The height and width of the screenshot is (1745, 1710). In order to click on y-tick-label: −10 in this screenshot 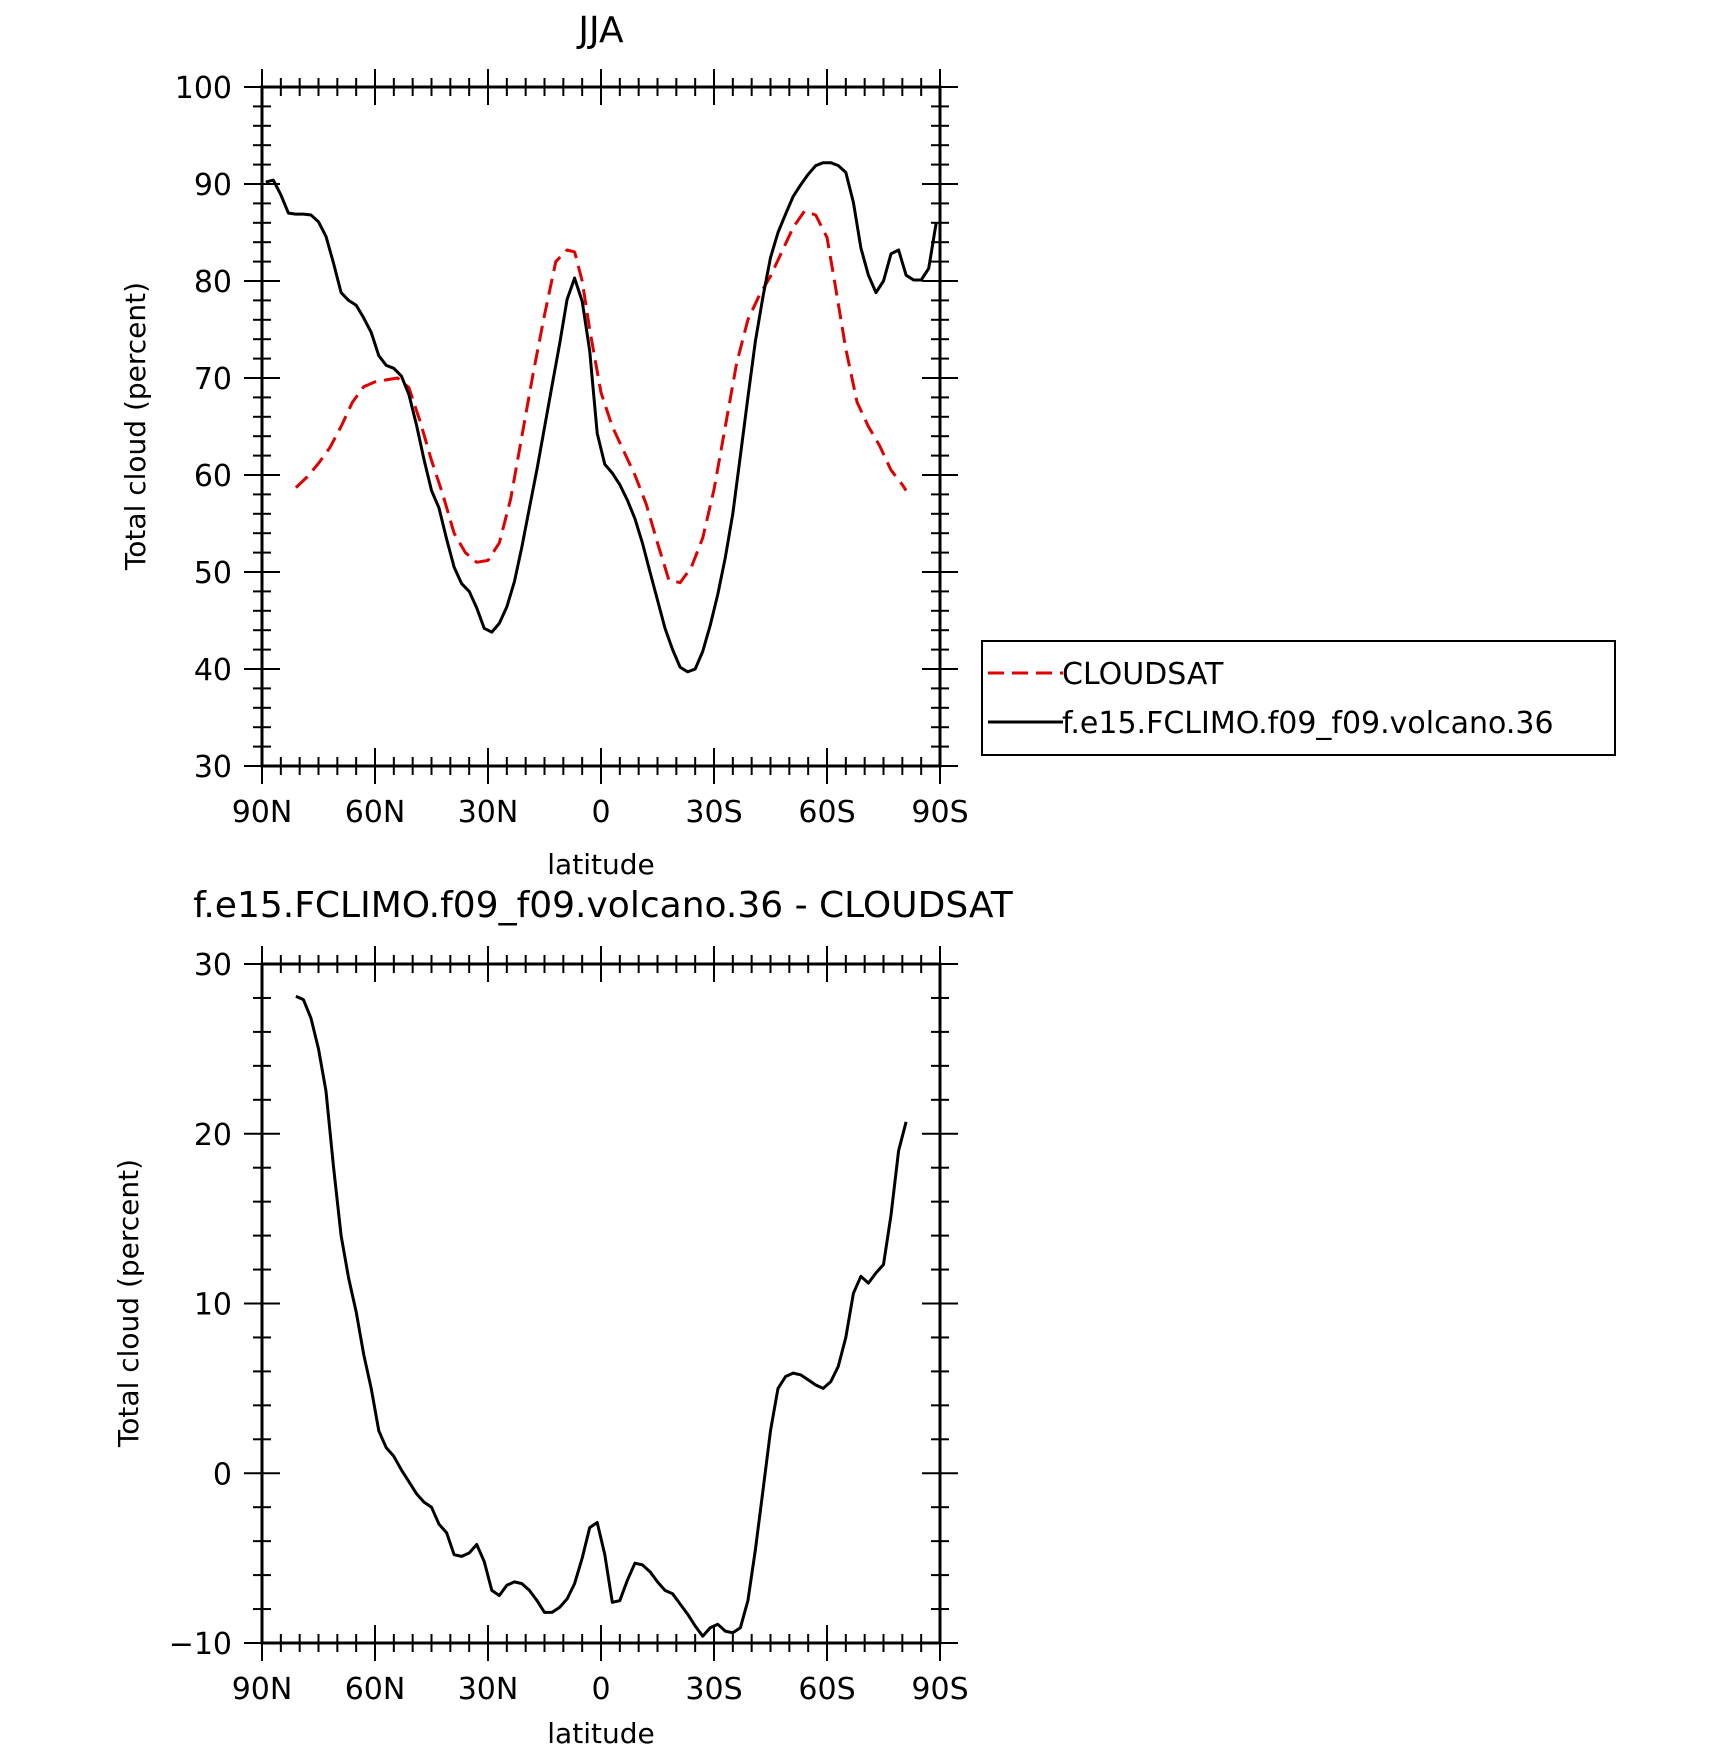, I will do `click(200, 1644)`.